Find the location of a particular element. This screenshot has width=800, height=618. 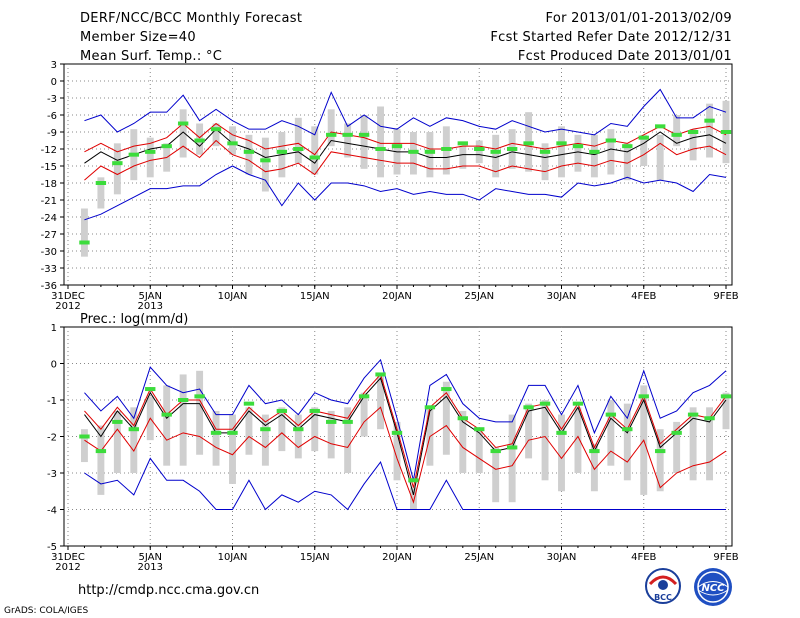

prec-xtick-label: 9FEB is located at coordinates (725, 557).